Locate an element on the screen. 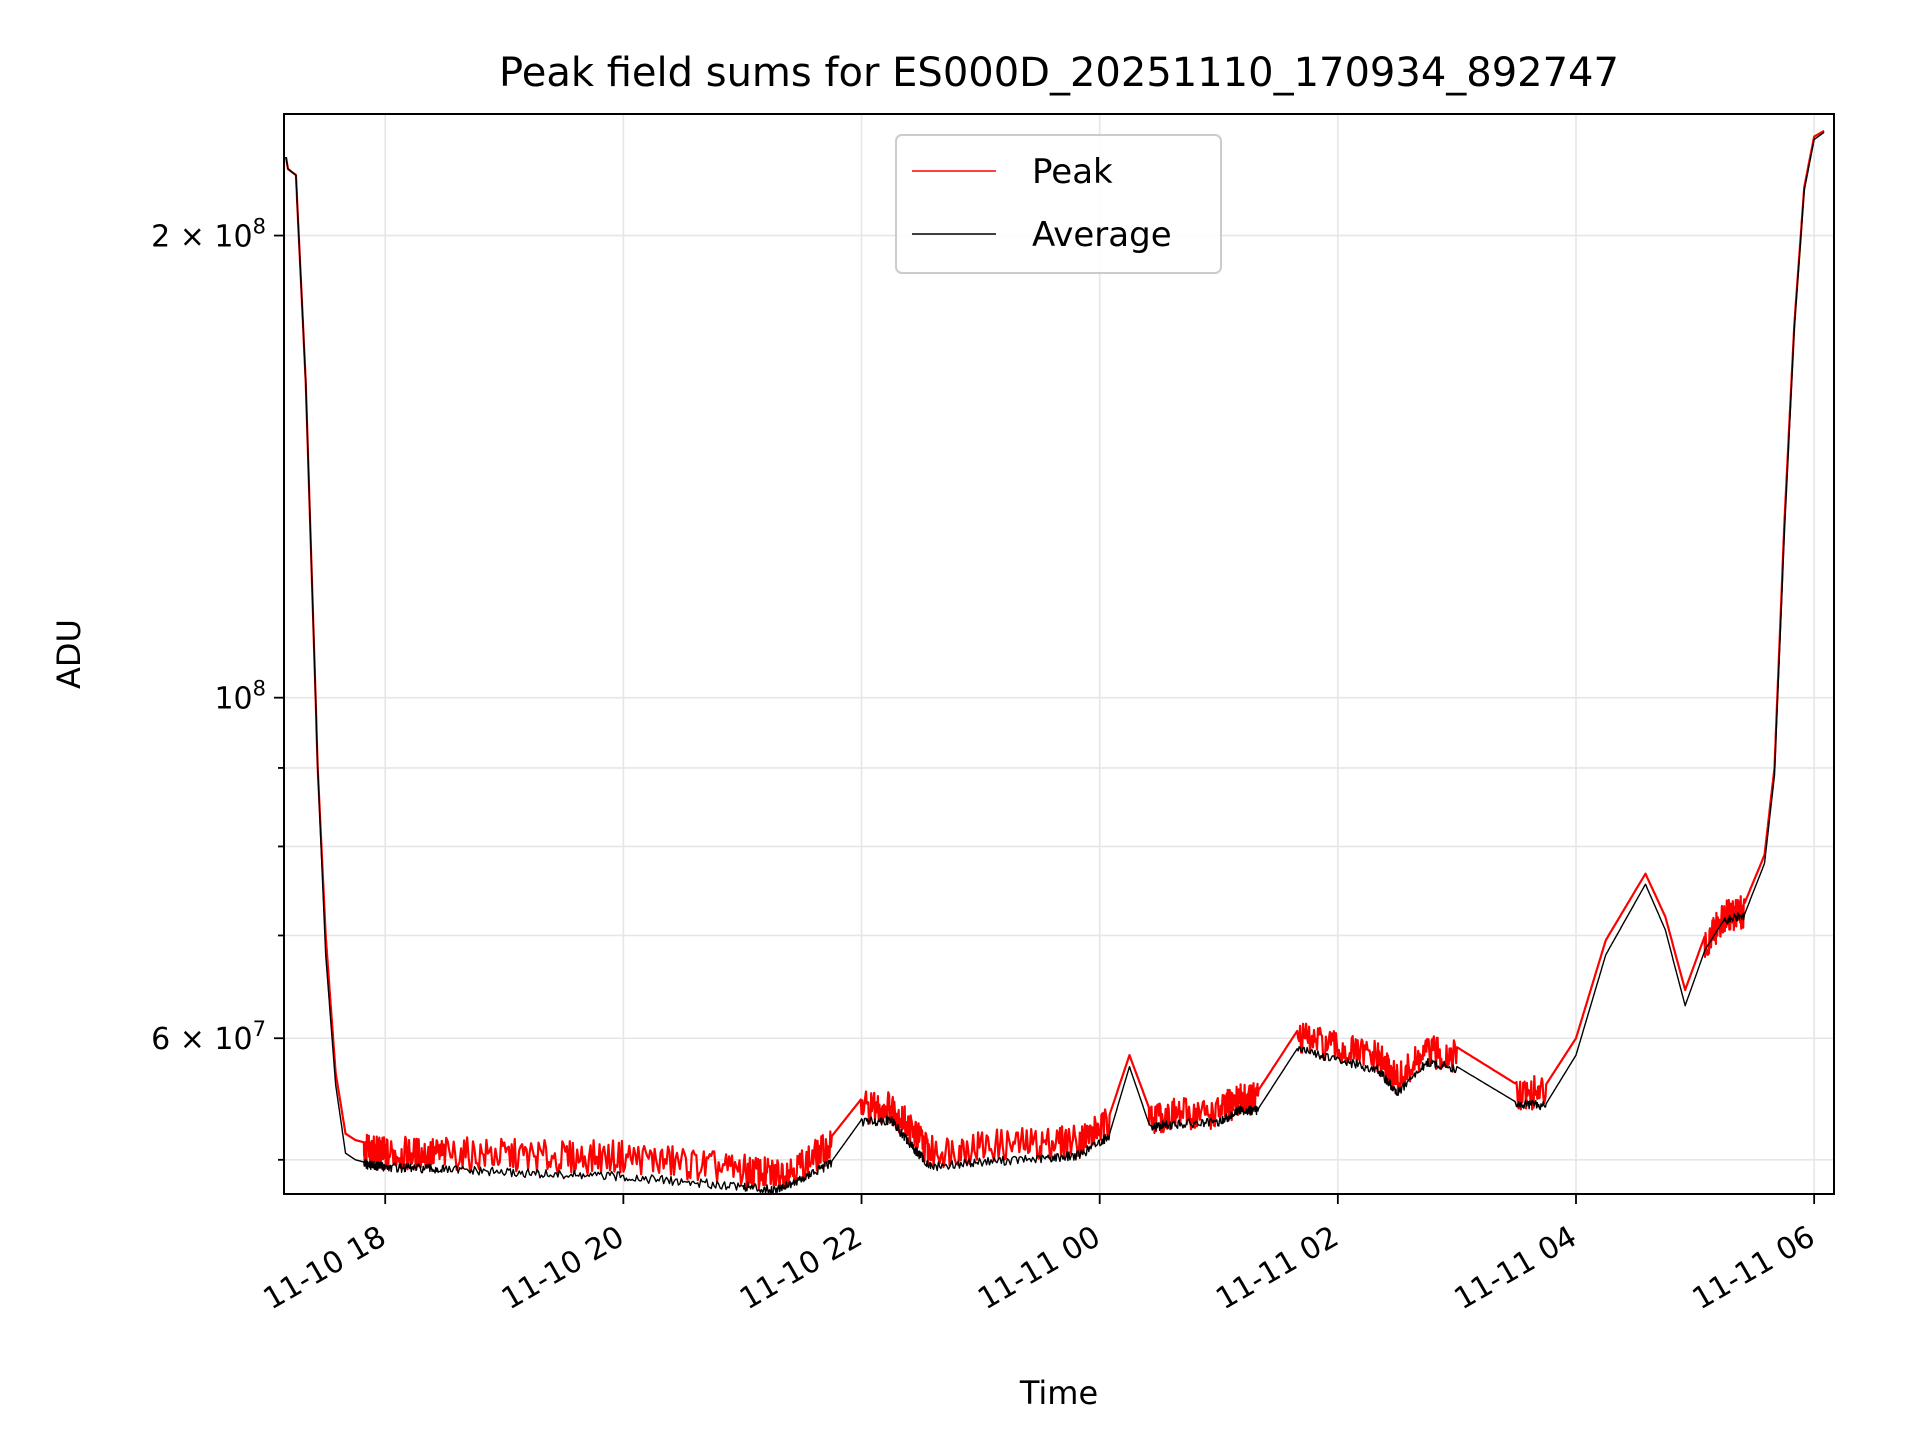 The height and width of the screenshot is (1440, 1920). y-tick-label: 108 is located at coordinates (240, 697).